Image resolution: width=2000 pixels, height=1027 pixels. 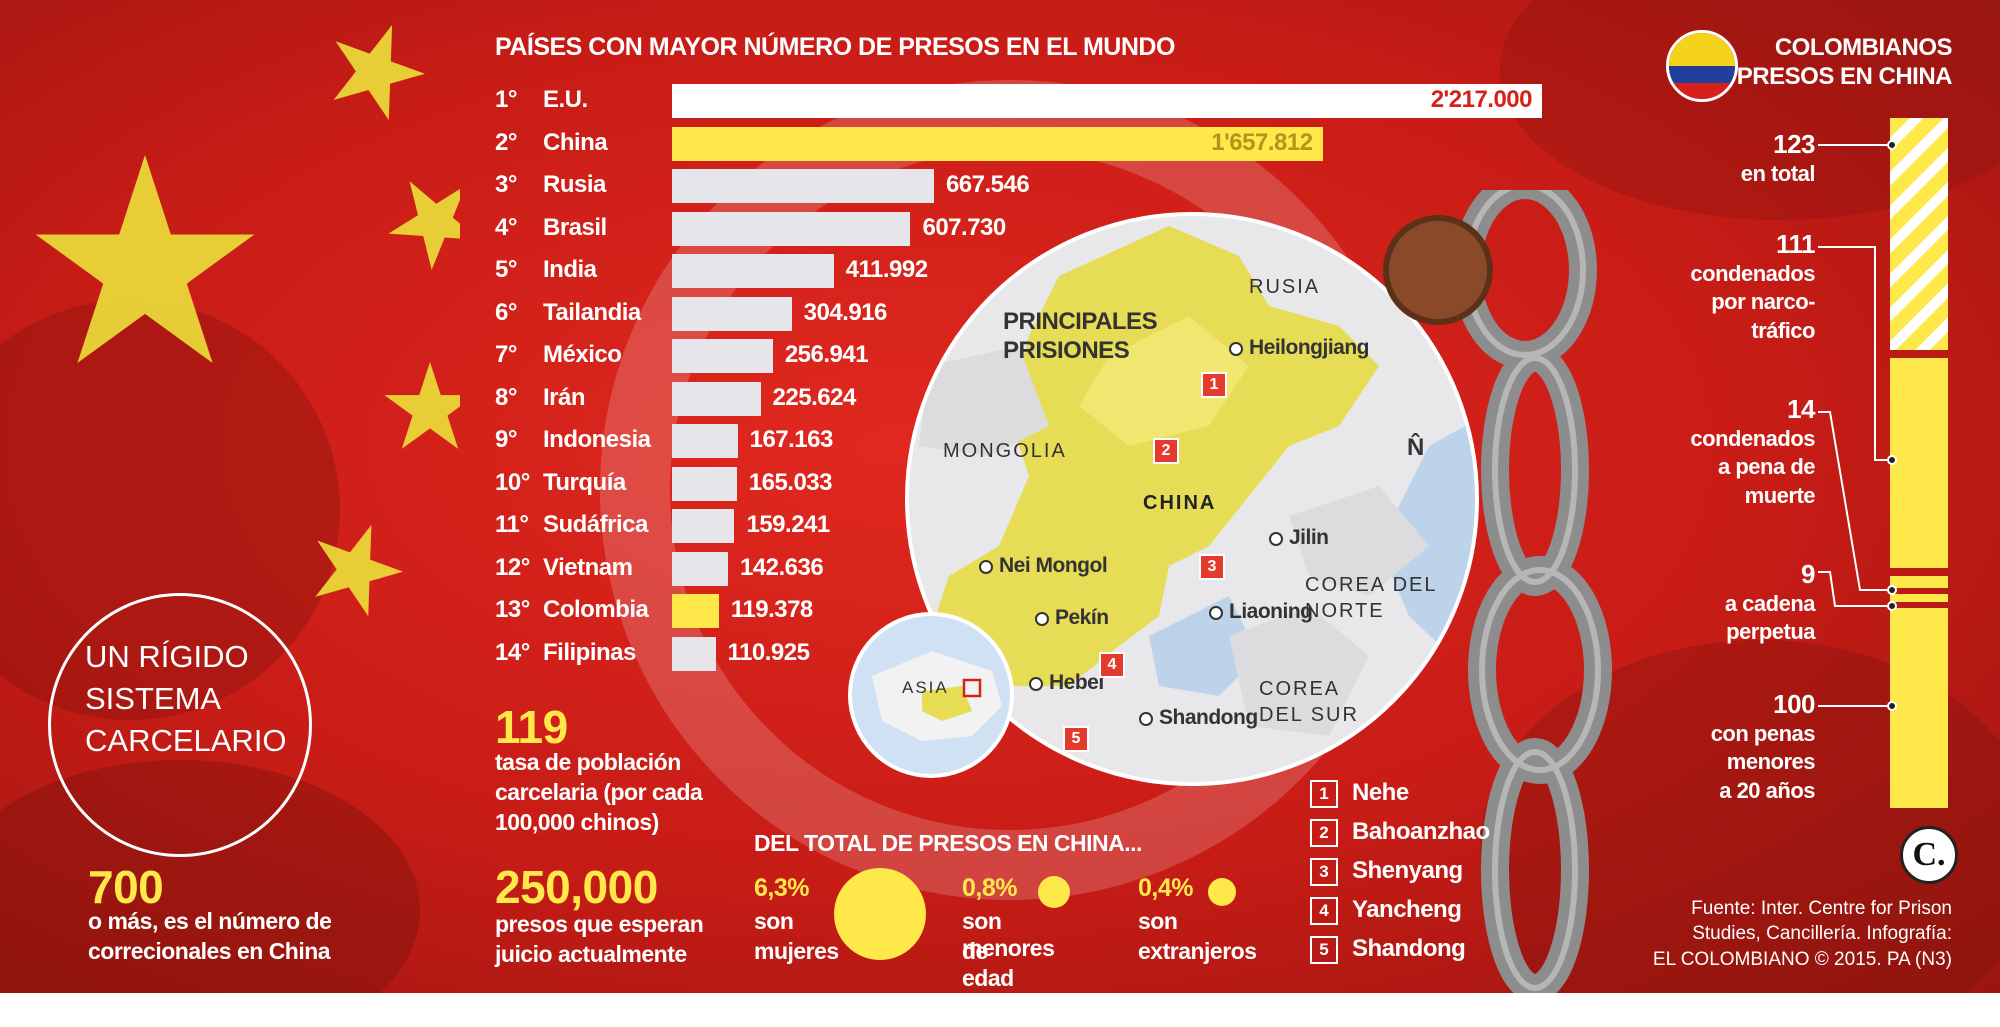 I want to click on bar-country-label: Vietnam, so click(x=588, y=567).